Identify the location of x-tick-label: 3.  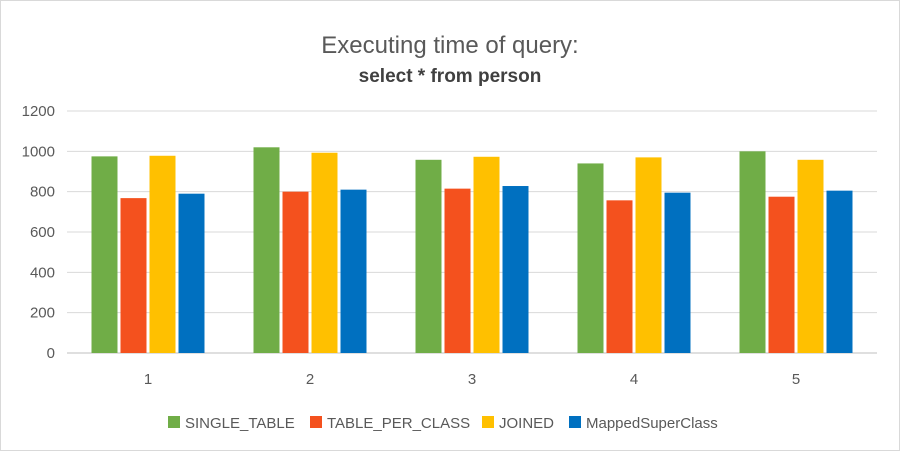
(472, 379).